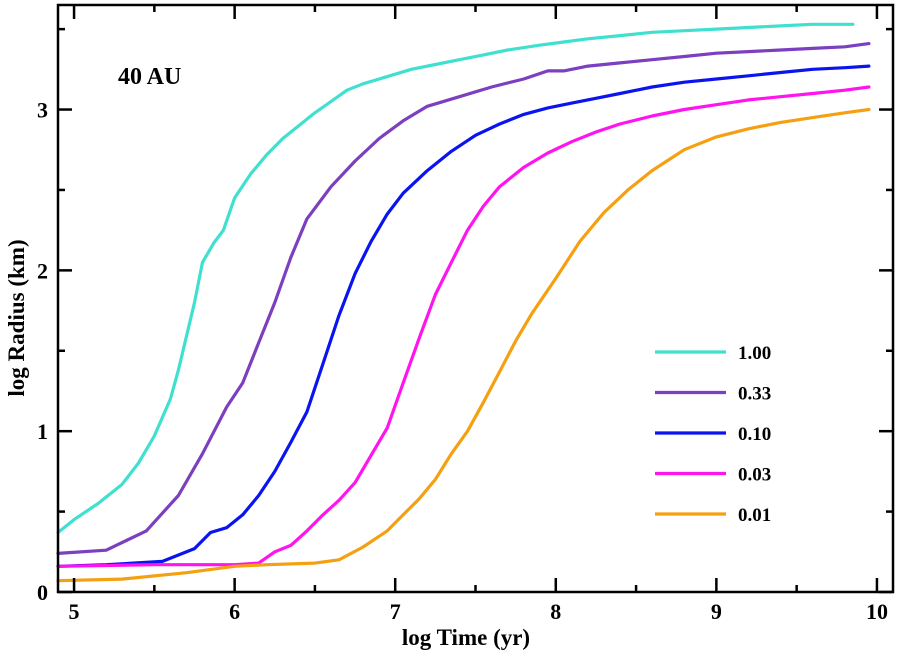  I want to click on x-tick-label: 8, so click(555, 611).